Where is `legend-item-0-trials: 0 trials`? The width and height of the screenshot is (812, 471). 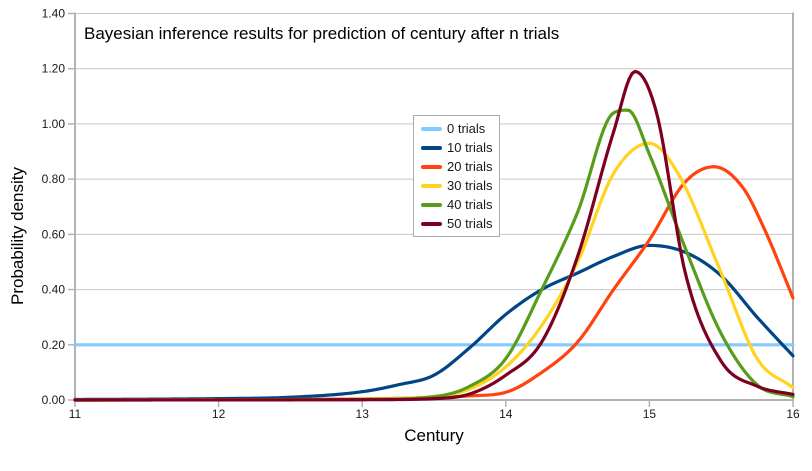
legend-item-0-trials: 0 trials is located at coordinates (456, 128).